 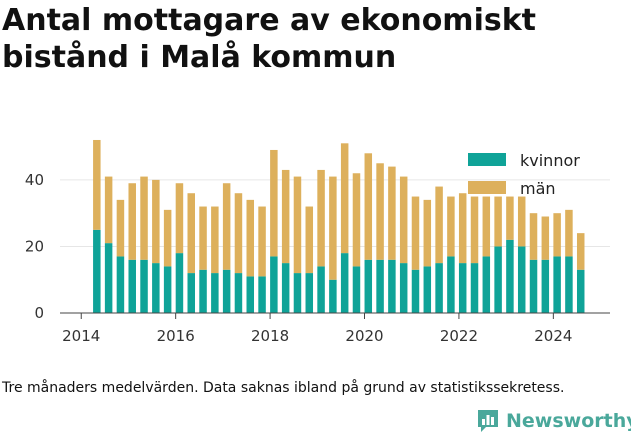 I want to click on x-tick-label-2022: 2022, so click(x=459, y=336).